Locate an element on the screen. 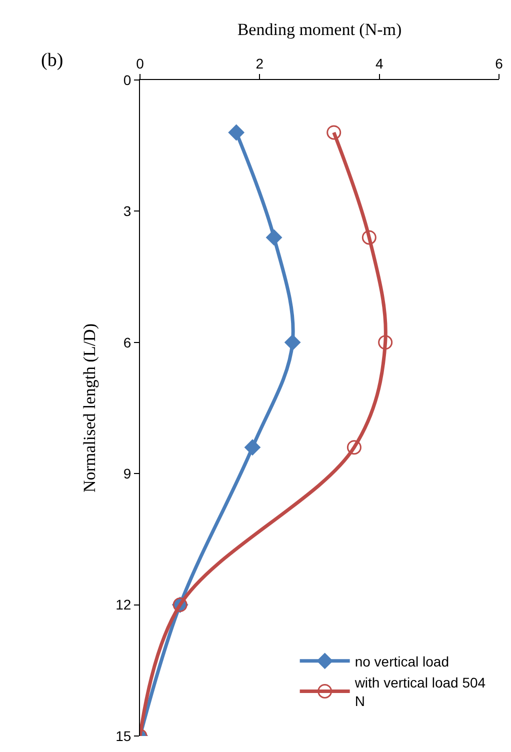  x-tick-label: 4 is located at coordinates (379, 63).